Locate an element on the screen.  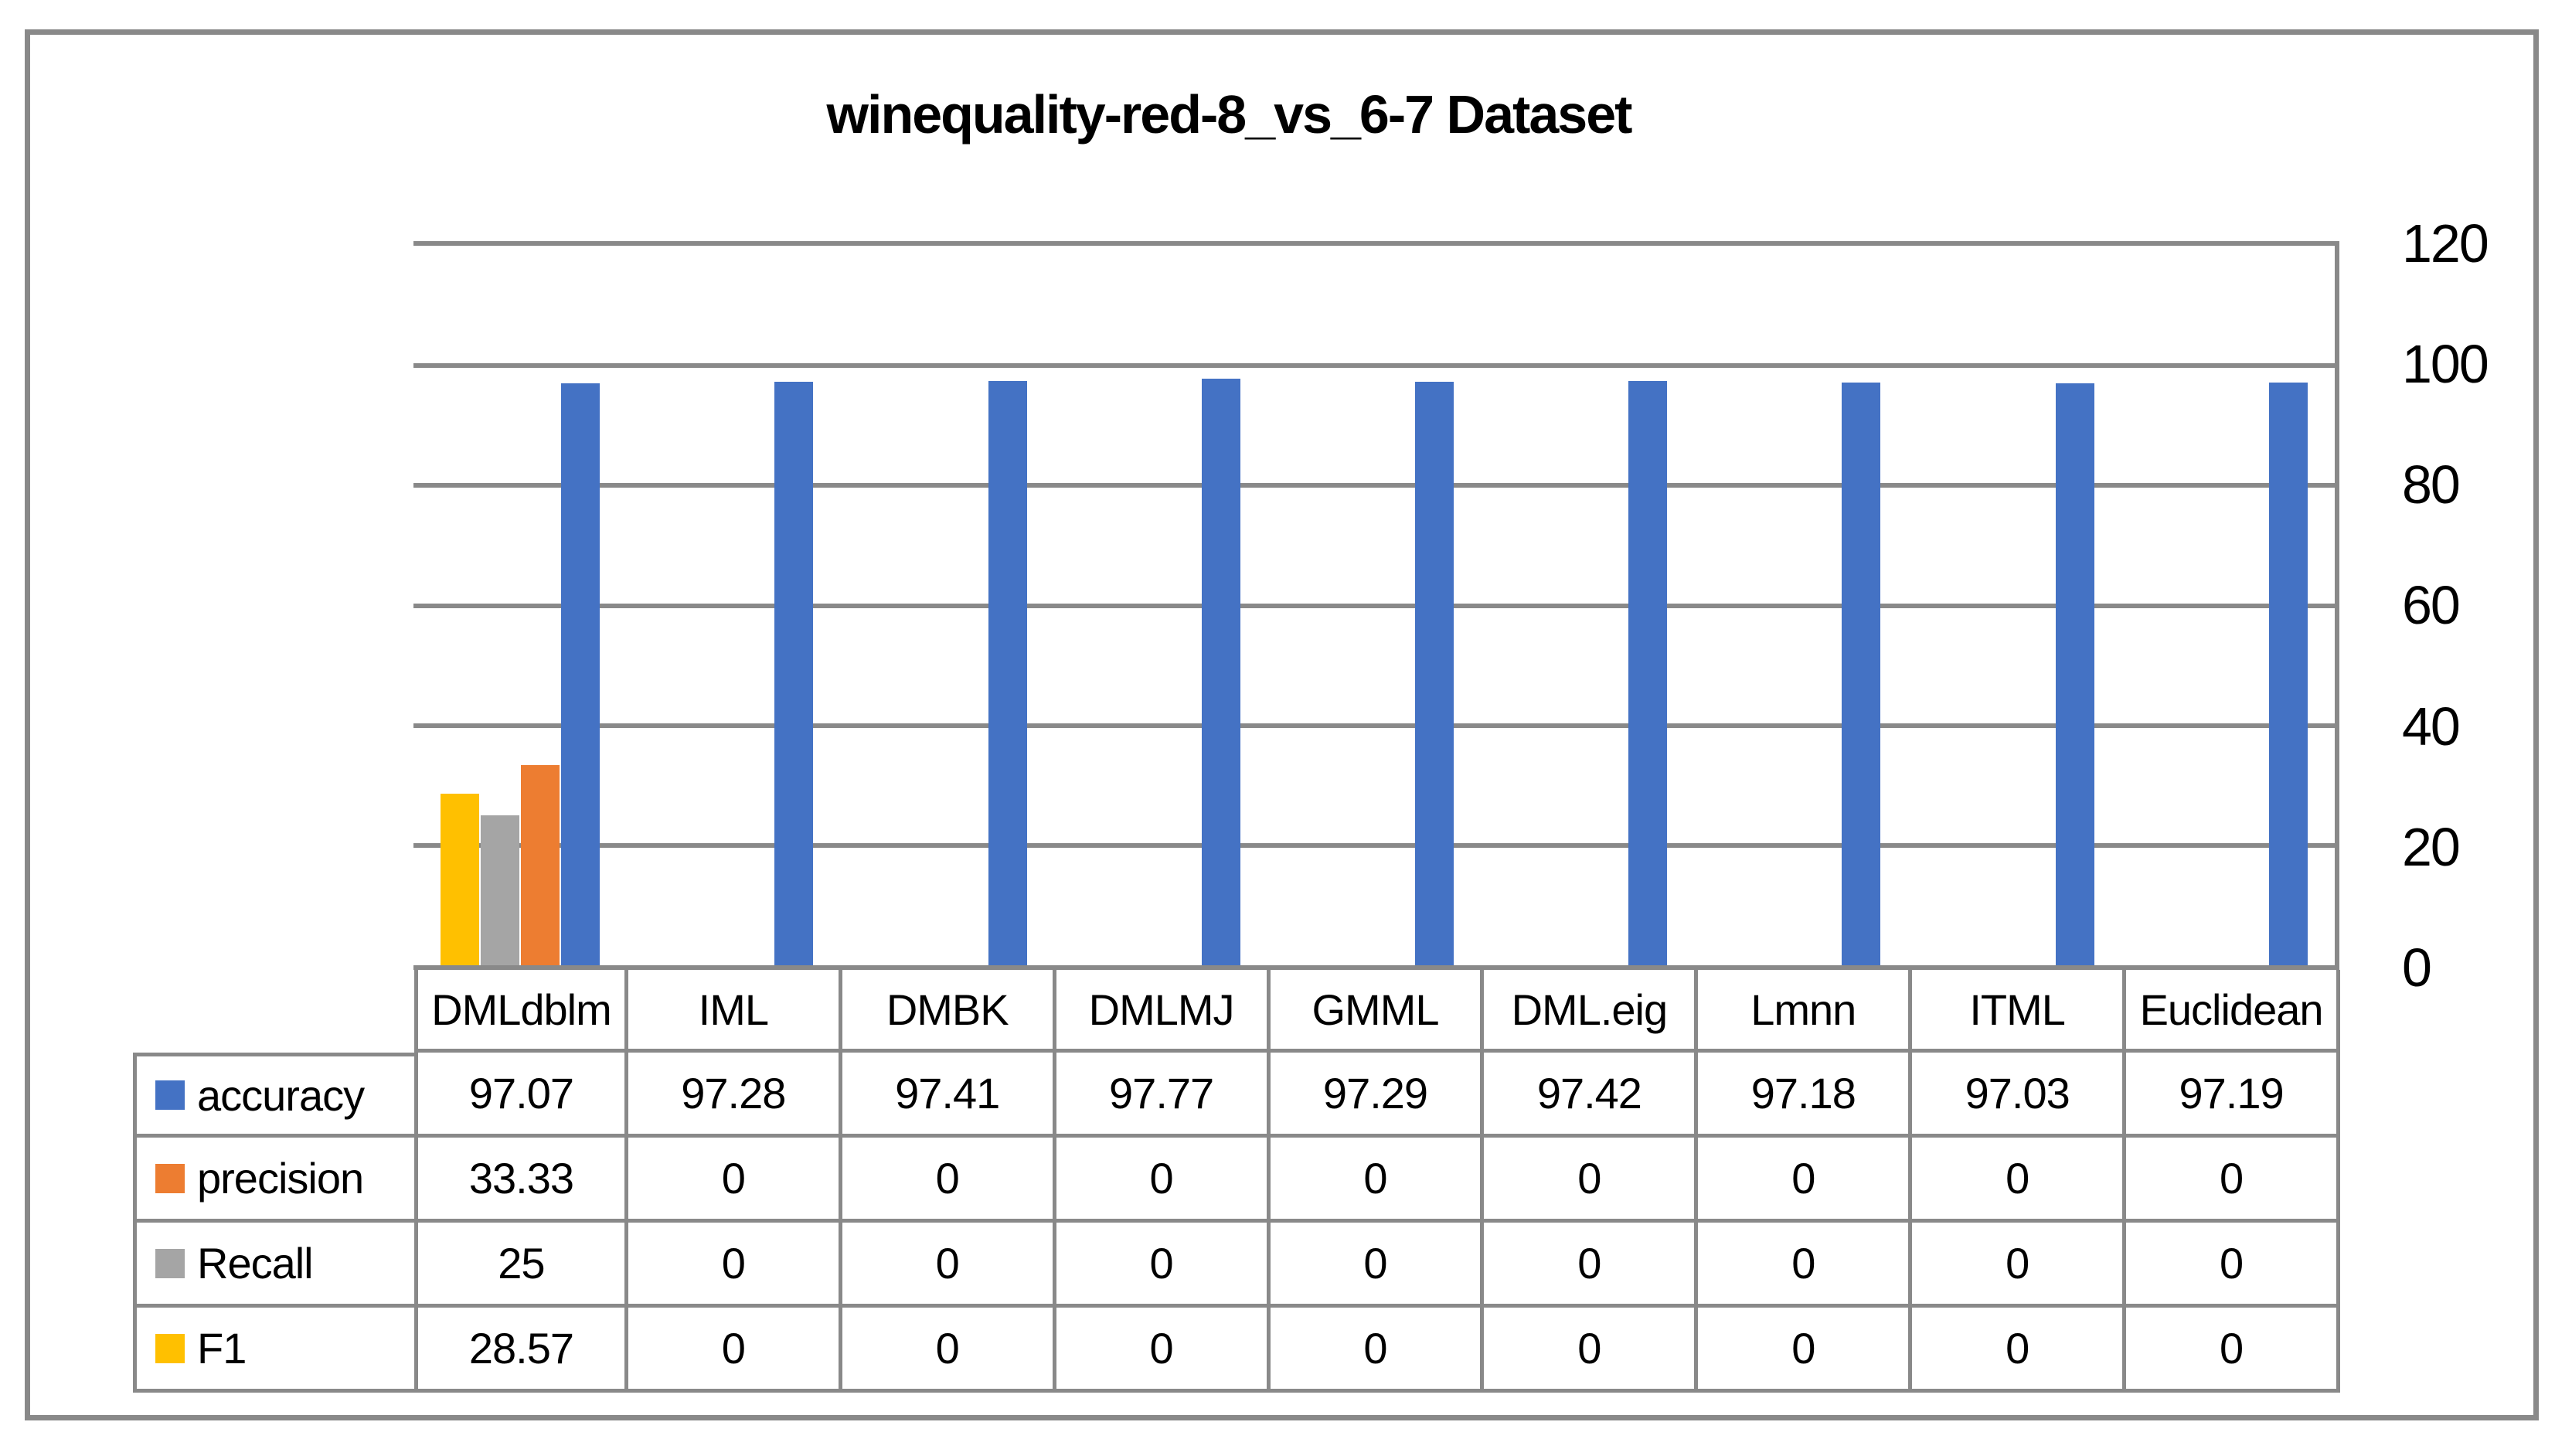
cell-accuracy-IML: 97.28 is located at coordinates (735, 1095).